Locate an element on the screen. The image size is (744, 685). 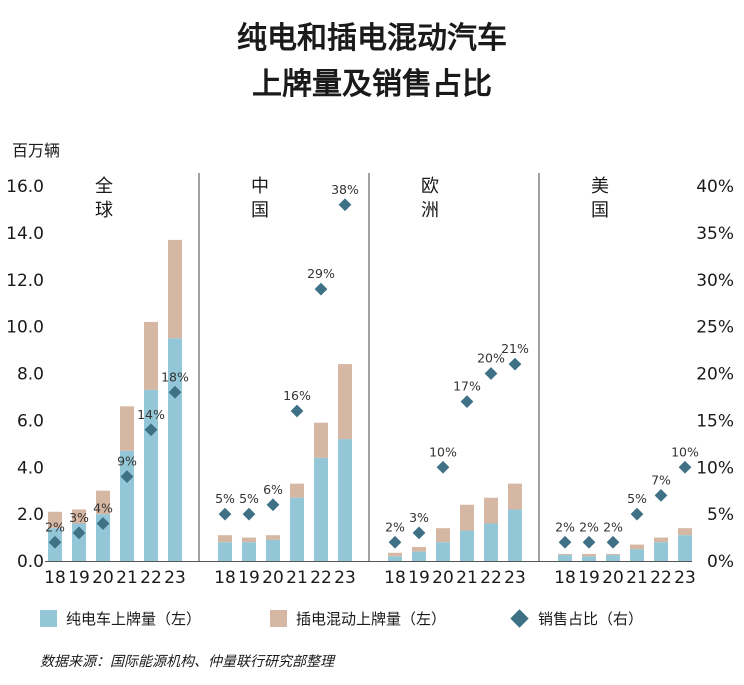
y-left-tick-label: 2.0 is located at coordinates (30, 515).